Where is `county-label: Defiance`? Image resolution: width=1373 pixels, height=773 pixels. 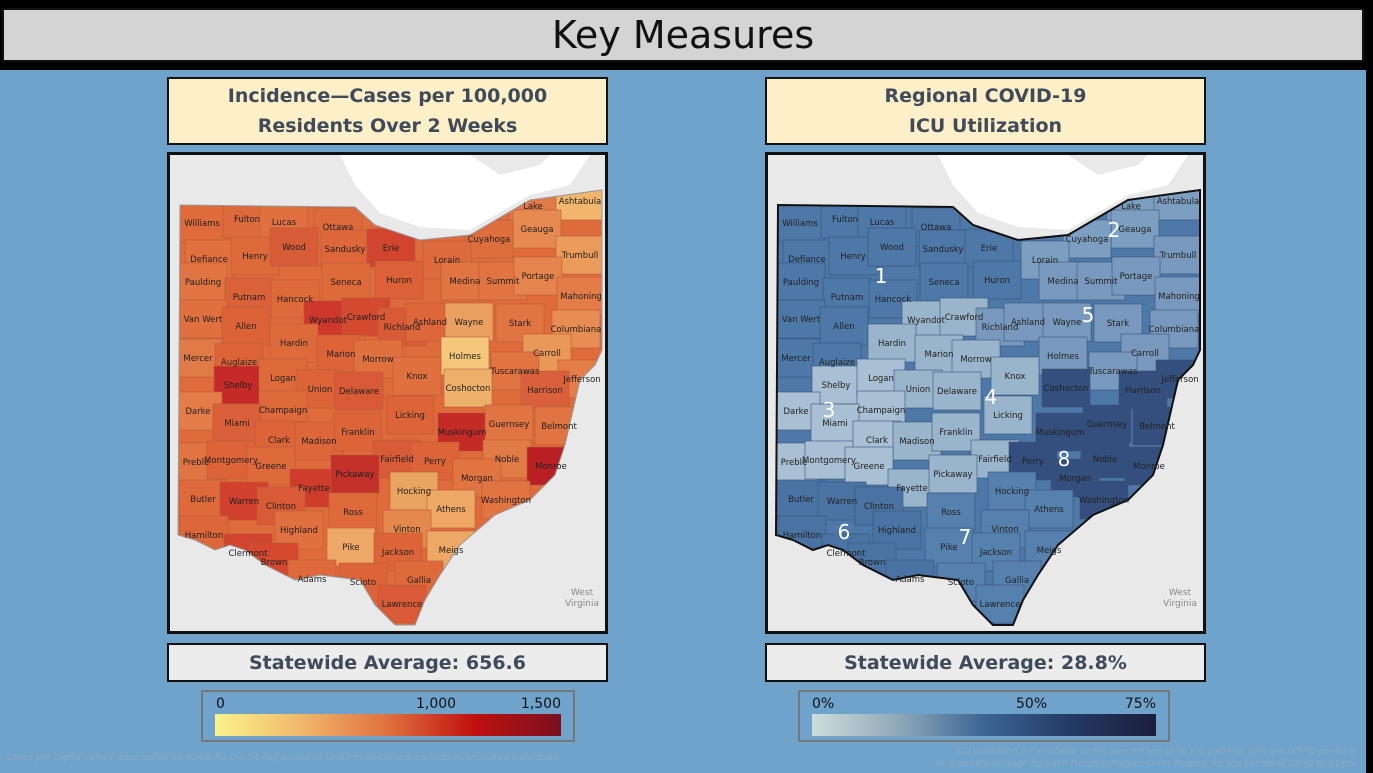
county-label: Defiance is located at coordinates (209, 260).